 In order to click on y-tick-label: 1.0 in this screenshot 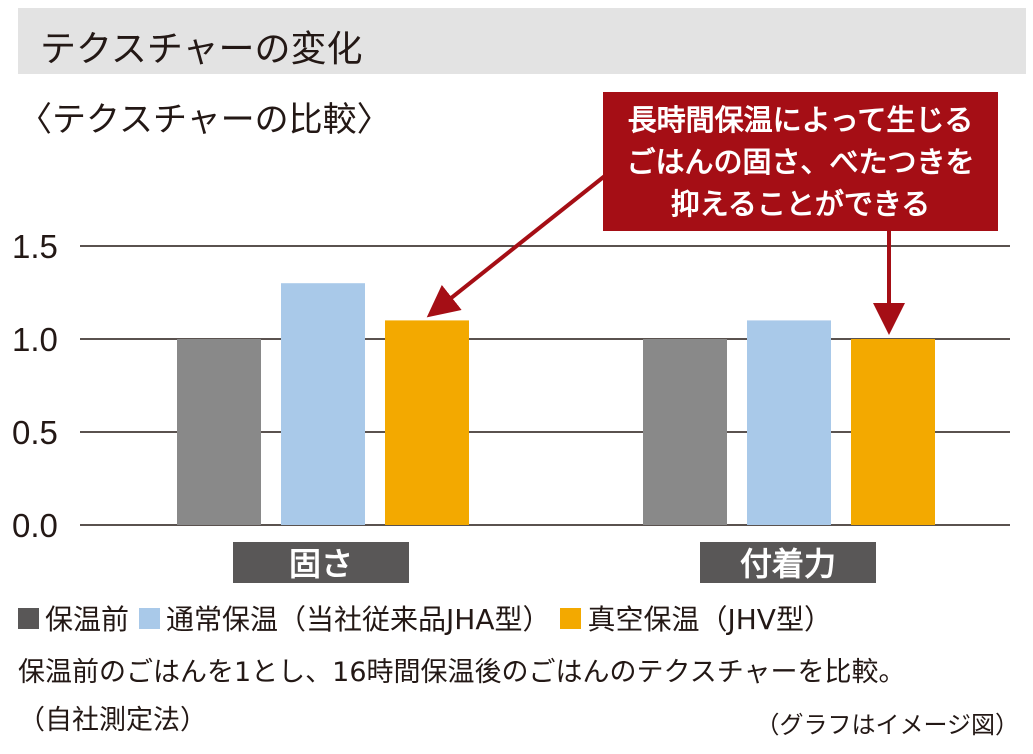, I will do `click(35, 339)`.